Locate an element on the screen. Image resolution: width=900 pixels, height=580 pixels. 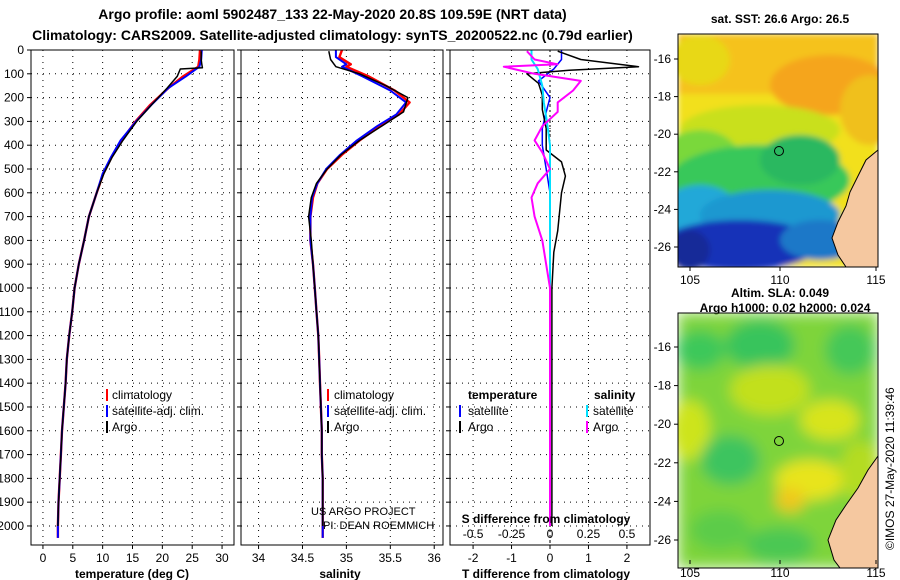
legend-label-temp-argo: Argo is located at coordinates (481, 427).